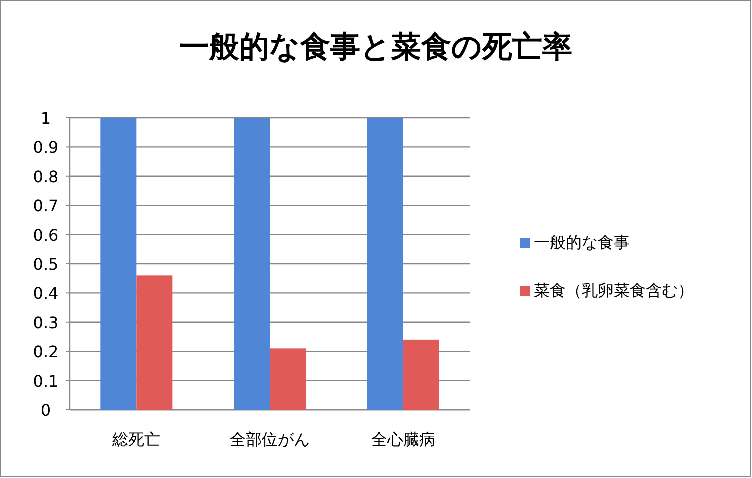 This screenshot has height=478, width=752. I want to click on y-tick-label: 0.5, so click(46, 264).